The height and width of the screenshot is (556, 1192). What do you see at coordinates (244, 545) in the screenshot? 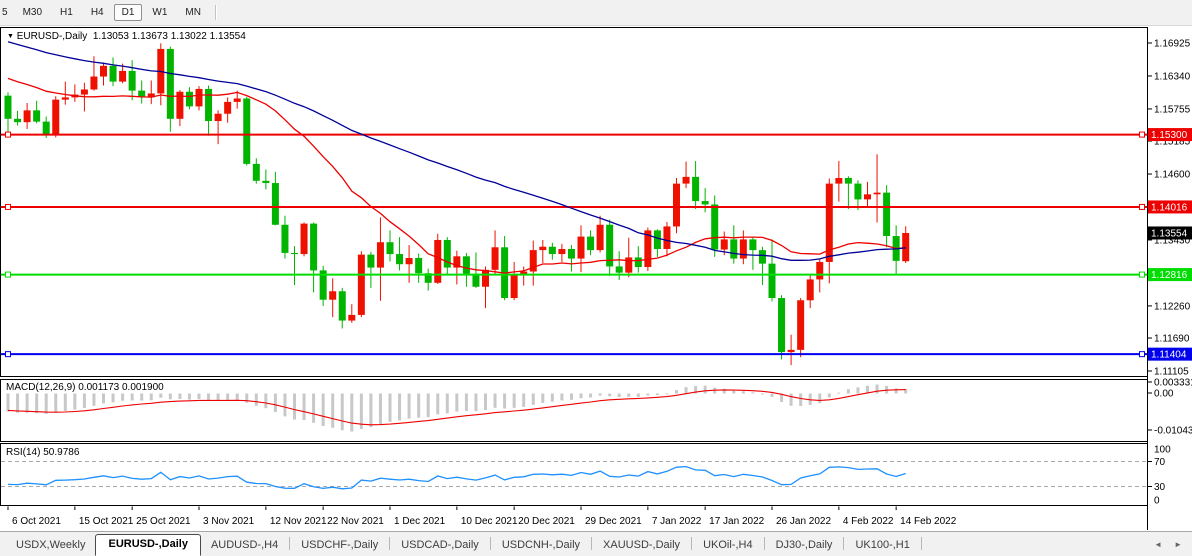
I see `tab-audusd-h4: AUDUSD-,H4` at bounding box center [244, 545].